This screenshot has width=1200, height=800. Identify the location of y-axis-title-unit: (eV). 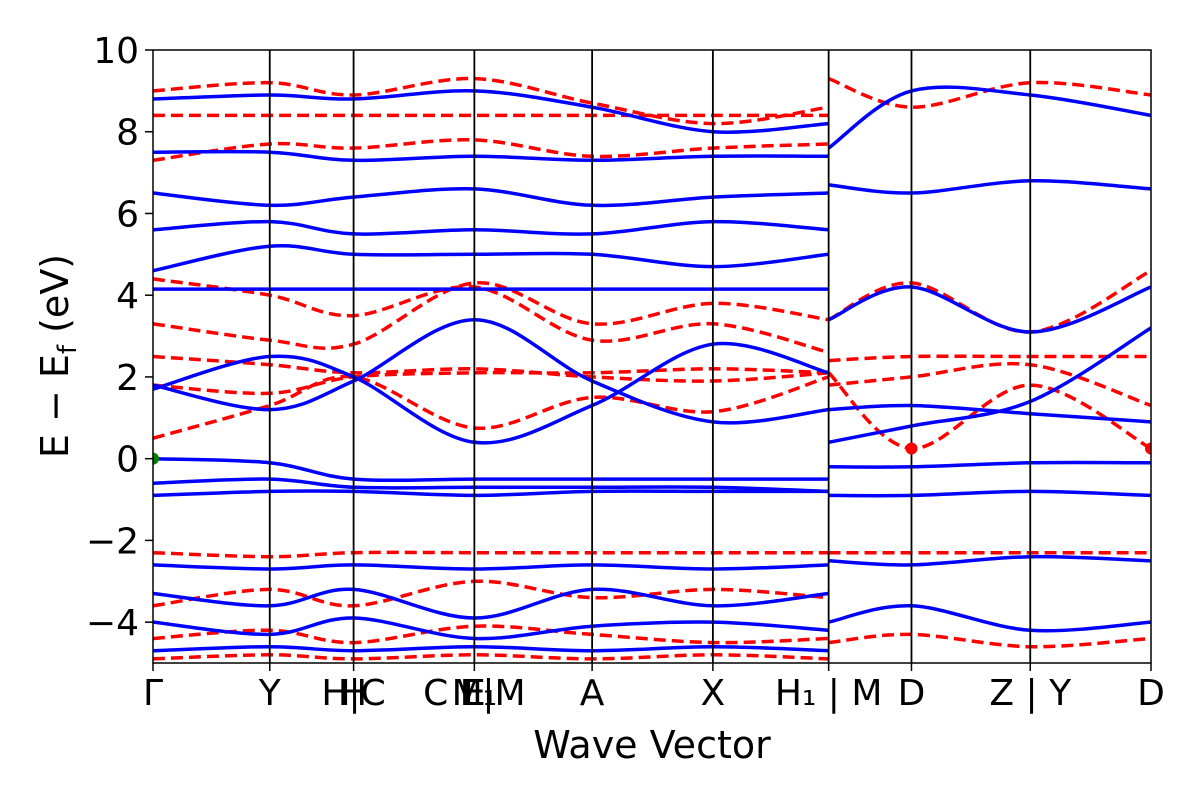
(55, 299).